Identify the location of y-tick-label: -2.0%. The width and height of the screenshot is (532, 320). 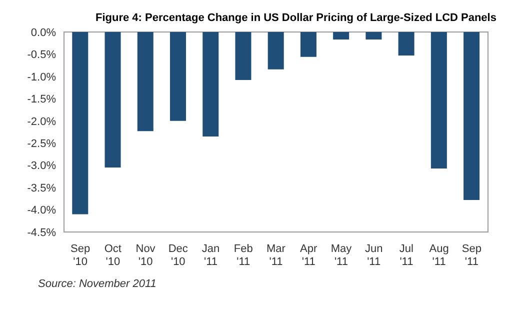
(41, 122).